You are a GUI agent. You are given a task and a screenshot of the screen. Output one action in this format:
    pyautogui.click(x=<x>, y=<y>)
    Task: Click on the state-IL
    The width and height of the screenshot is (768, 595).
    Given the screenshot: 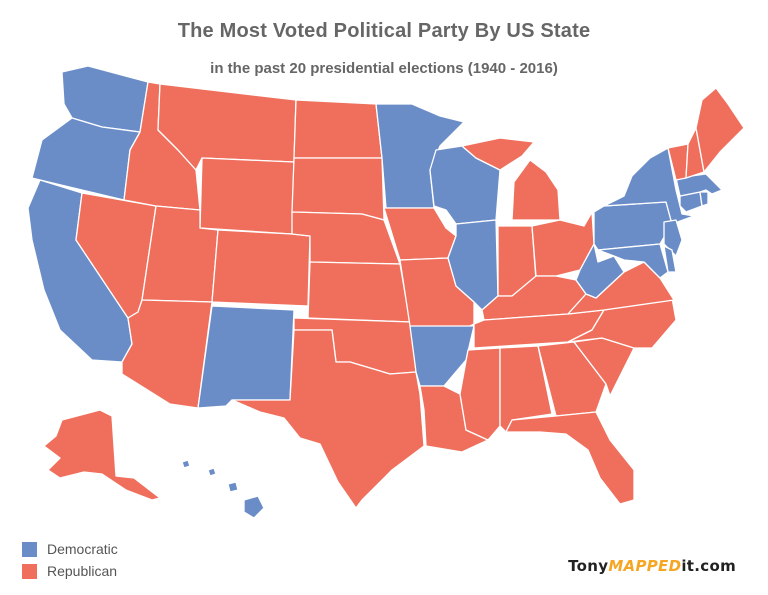 What is the action you would take?
    pyautogui.click(x=473, y=265)
    